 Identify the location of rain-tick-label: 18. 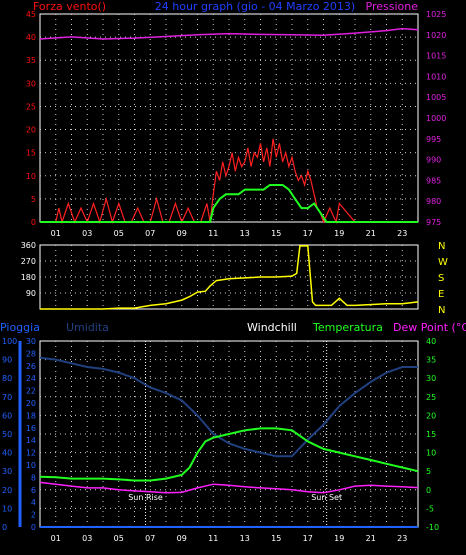
(31, 415).